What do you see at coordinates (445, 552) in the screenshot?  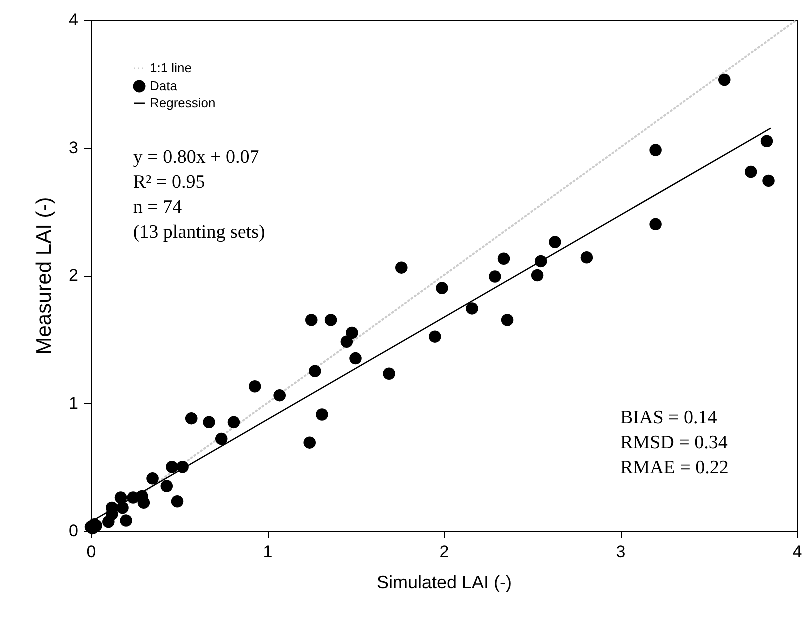 I see `x-tick-label: 2` at bounding box center [445, 552].